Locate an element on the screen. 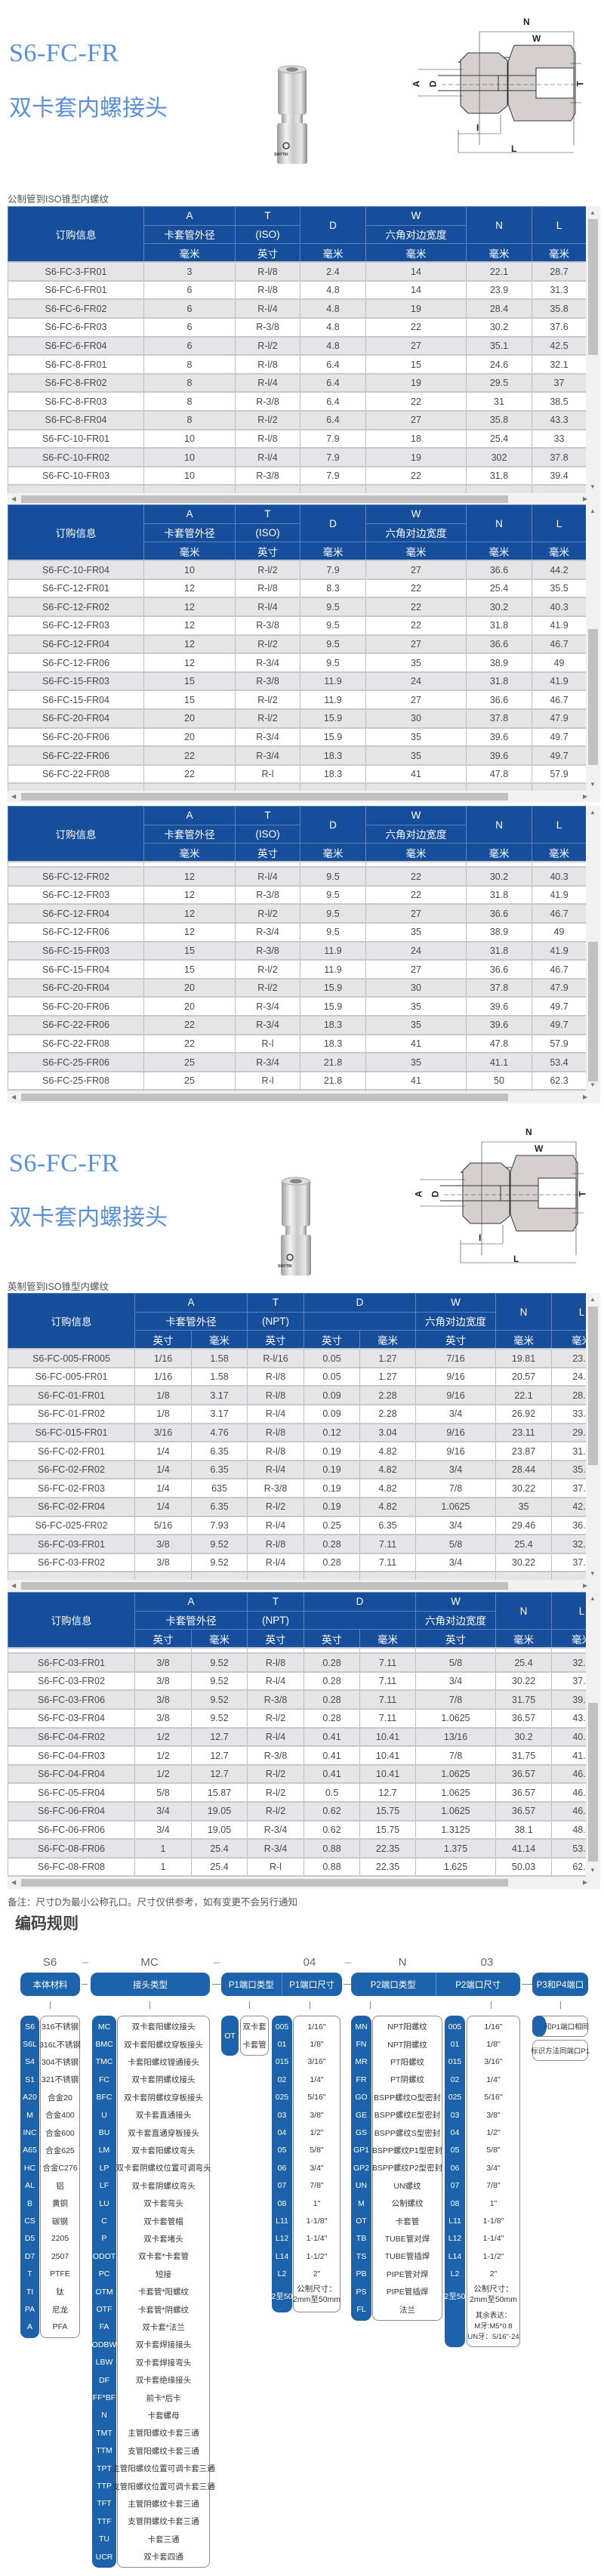 This screenshot has width=604, height=2576. table-row: S6-FC-8-FR01 8 R-l/8 6.4 15 24.6 32.1 is located at coordinates (297, 364).